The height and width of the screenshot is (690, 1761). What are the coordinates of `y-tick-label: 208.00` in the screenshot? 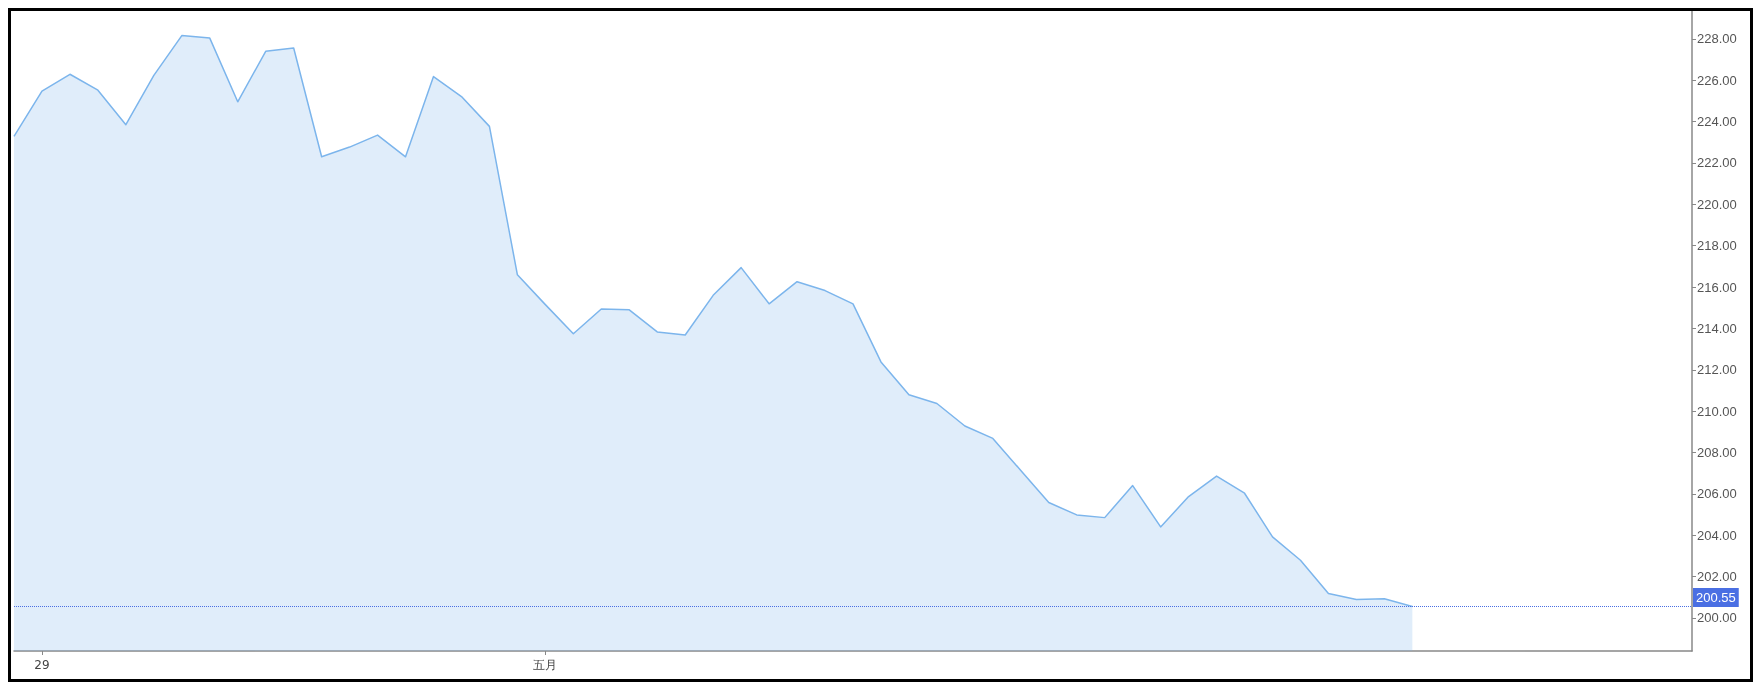 It's located at (1717, 452).